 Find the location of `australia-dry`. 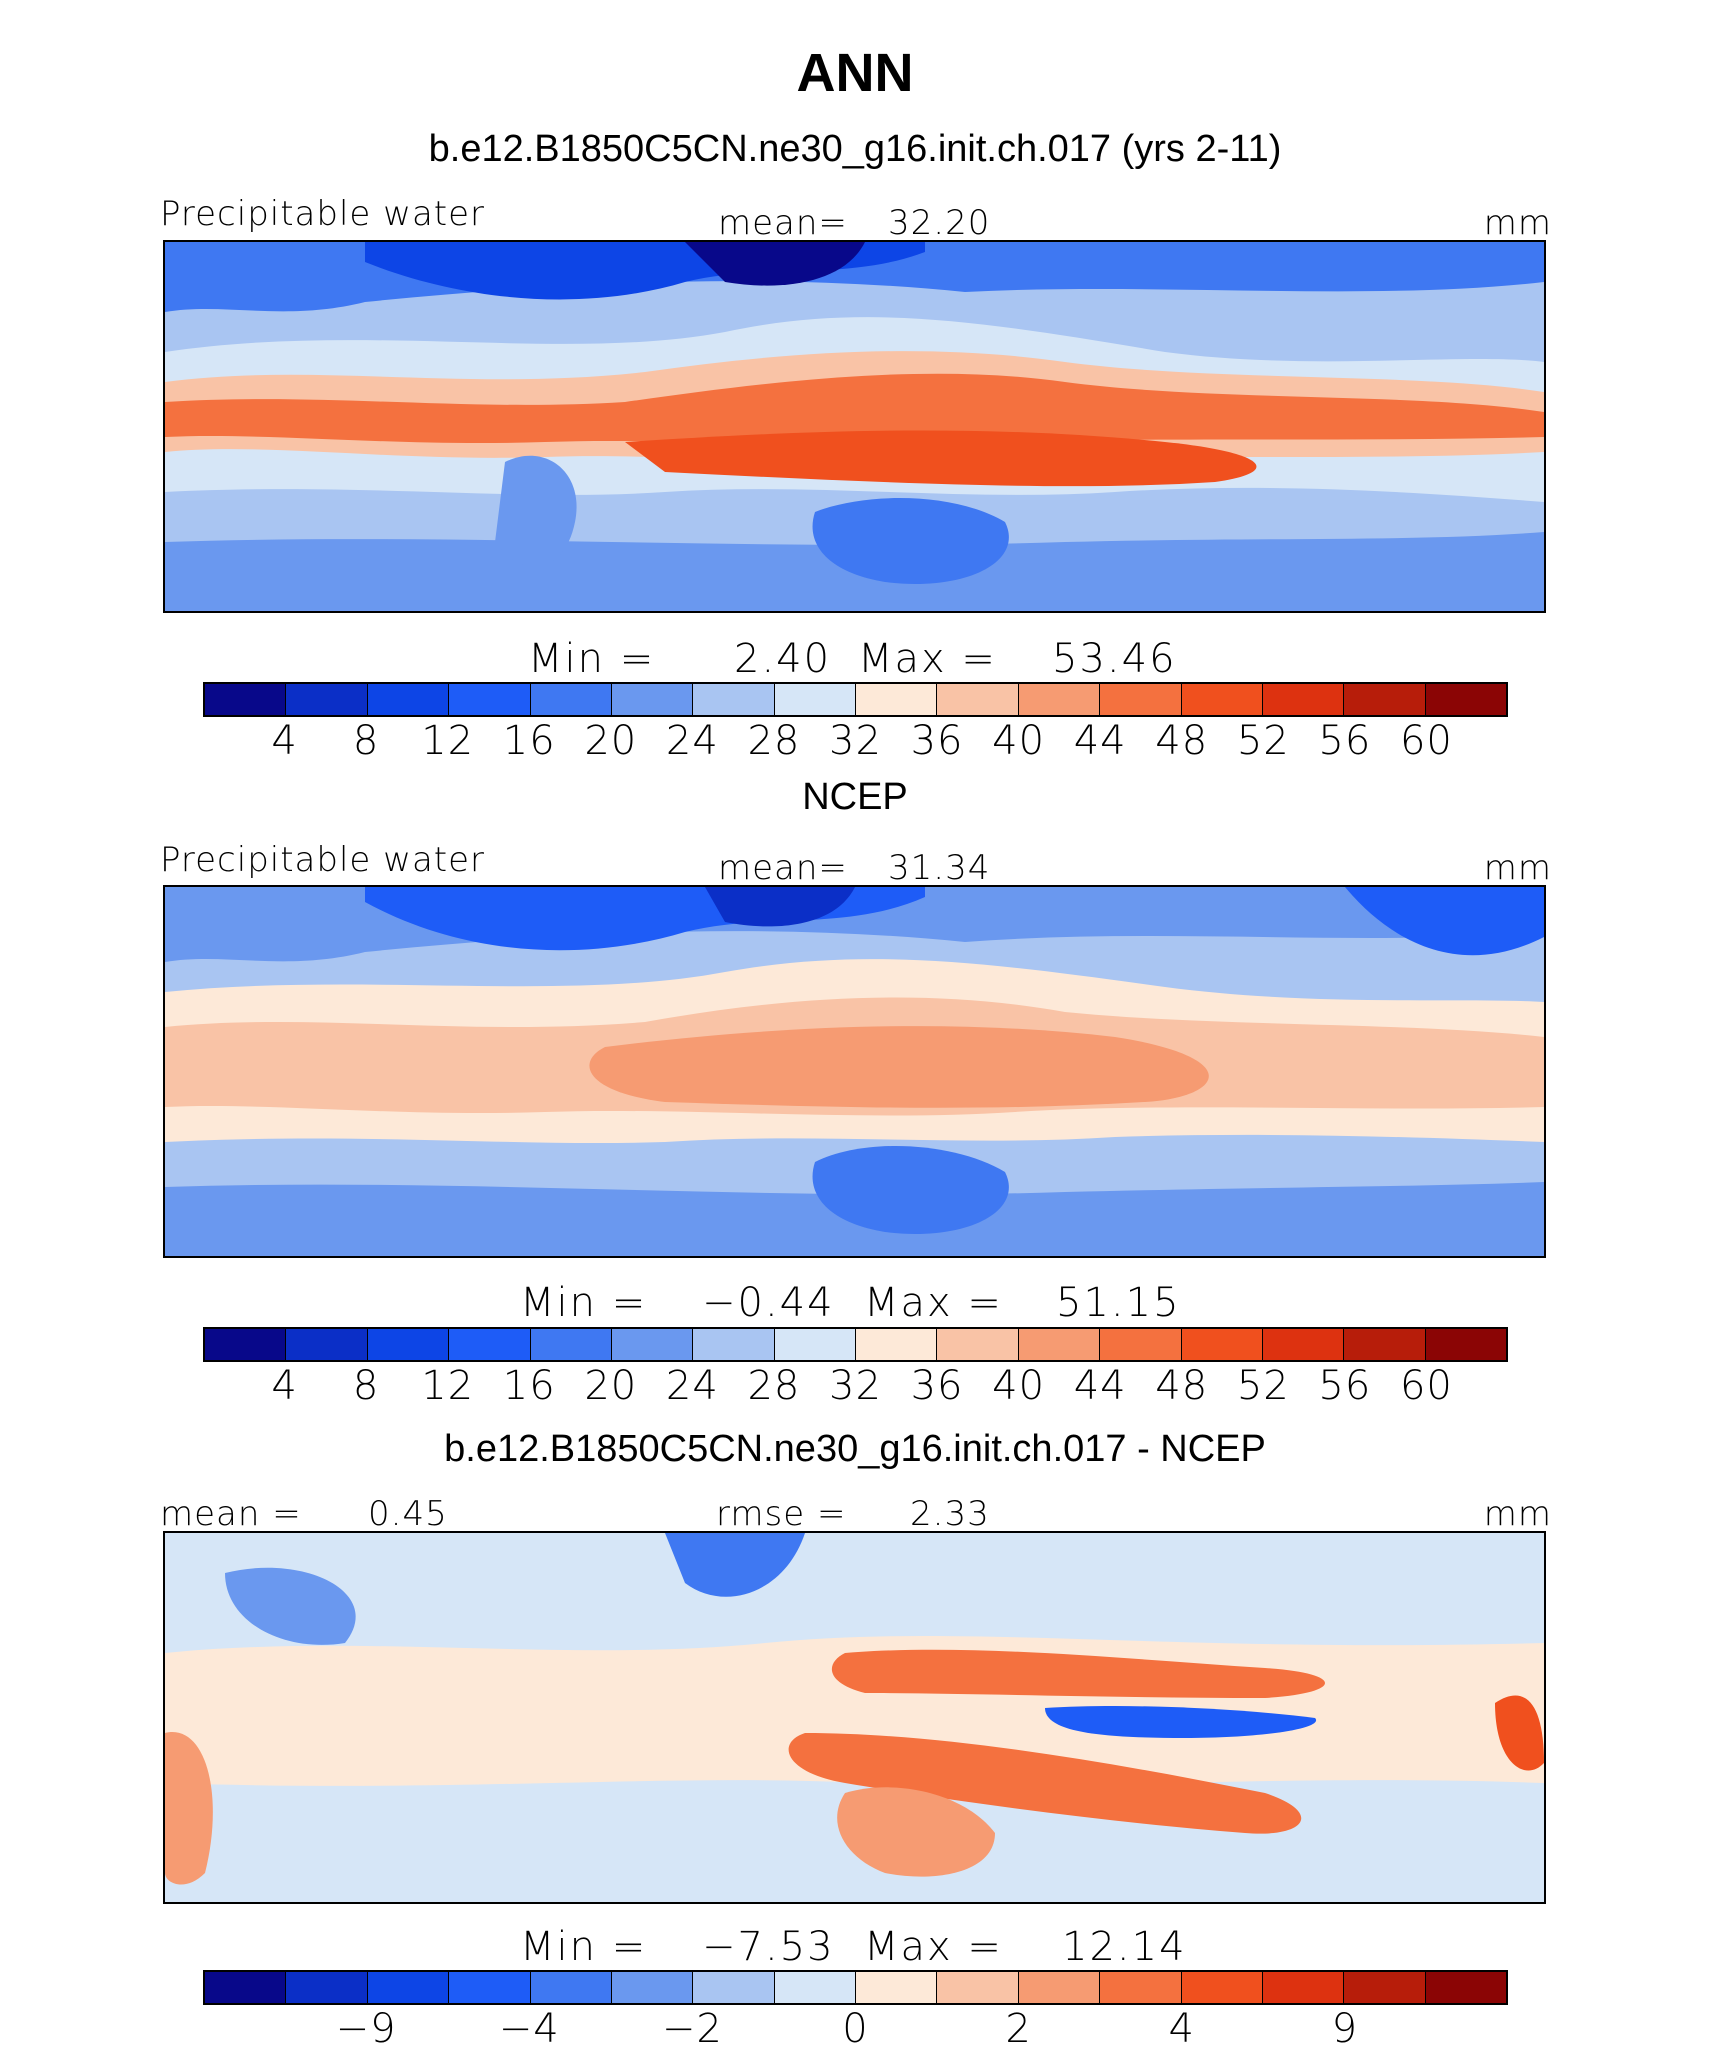

australia-dry is located at coordinates (910, 541).